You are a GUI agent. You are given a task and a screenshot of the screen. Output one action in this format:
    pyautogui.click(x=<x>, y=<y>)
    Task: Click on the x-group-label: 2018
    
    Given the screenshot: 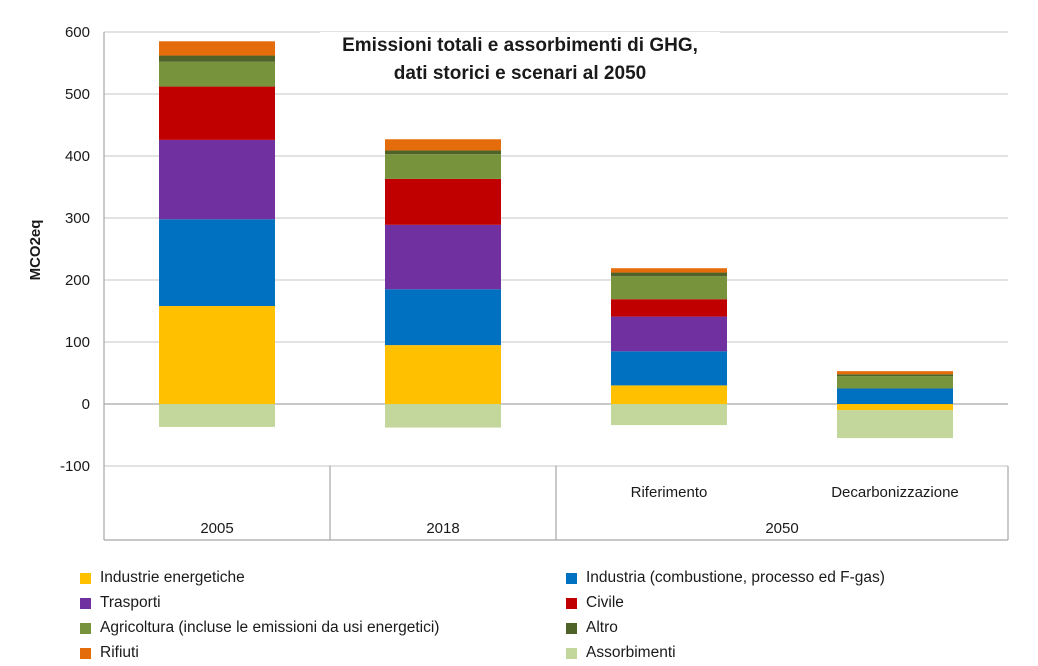 What is the action you would take?
    pyautogui.click(x=442, y=528)
    